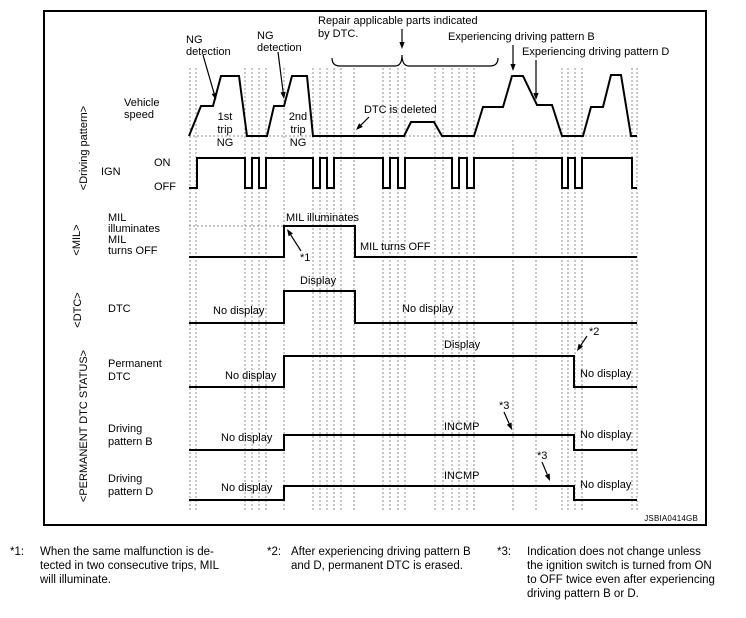 This screenshot has width=746, height=618. I want to click on side-label-permanent-dtc-status: <PERMANENT DTC STATUS>, so click(84, 426).